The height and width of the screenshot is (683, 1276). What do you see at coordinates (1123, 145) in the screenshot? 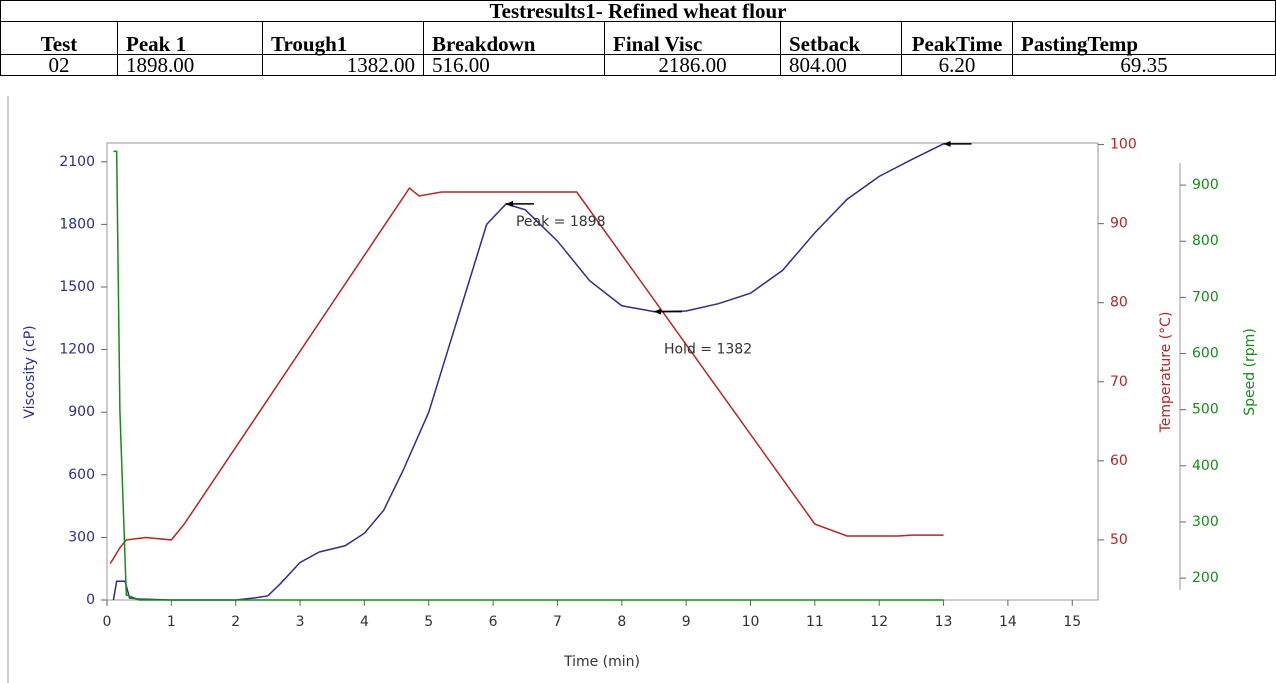
I see `y2-tick-label: 100` at bounding box center [1123, 145].